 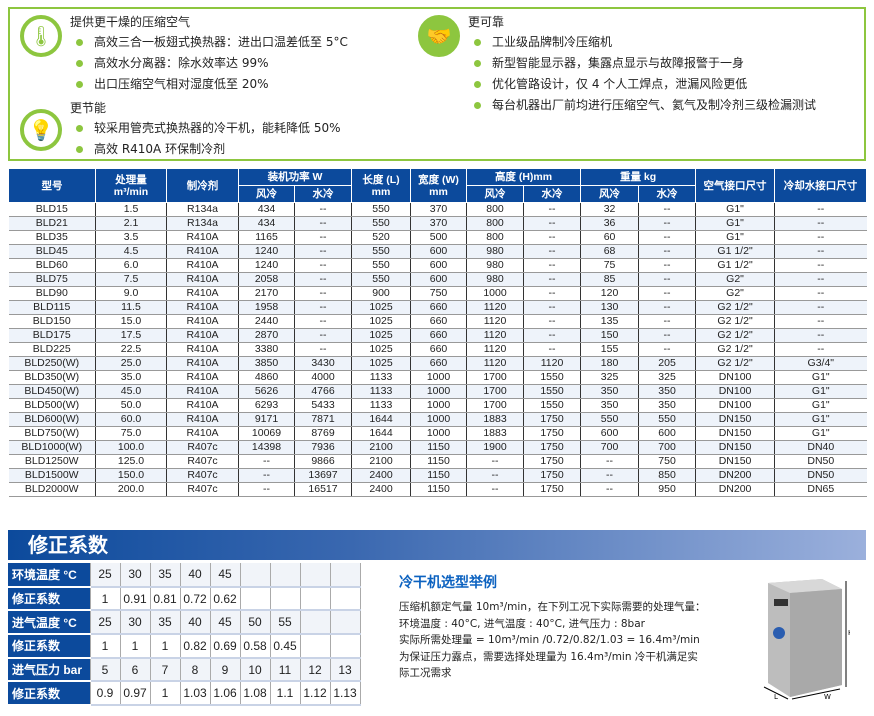 What do you see at coordinates (255, 623) in the screenshot?
I see `correction-value: 50` at bounding box center [255, 623].